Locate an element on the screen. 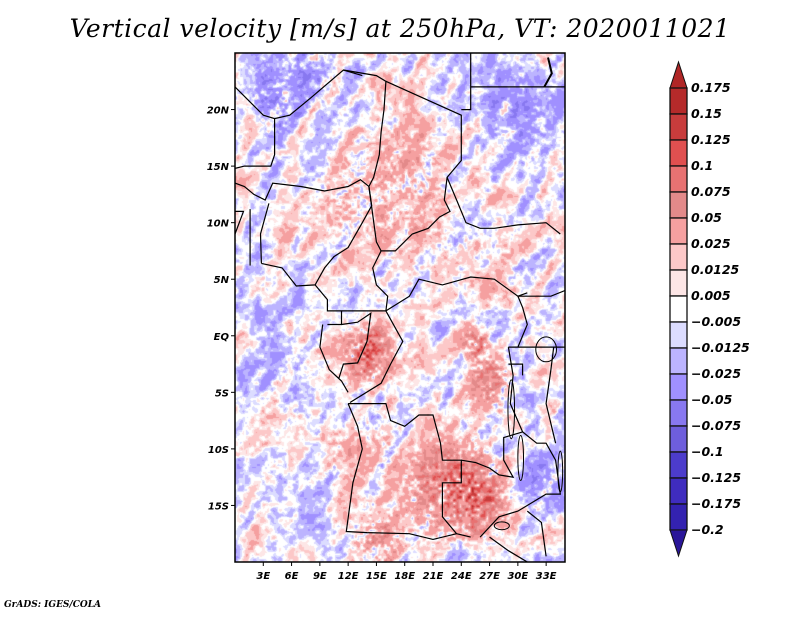 The width and height of the screenshot is (800, 618). x-tick-label: 18E is located at coordinates (404, 576).